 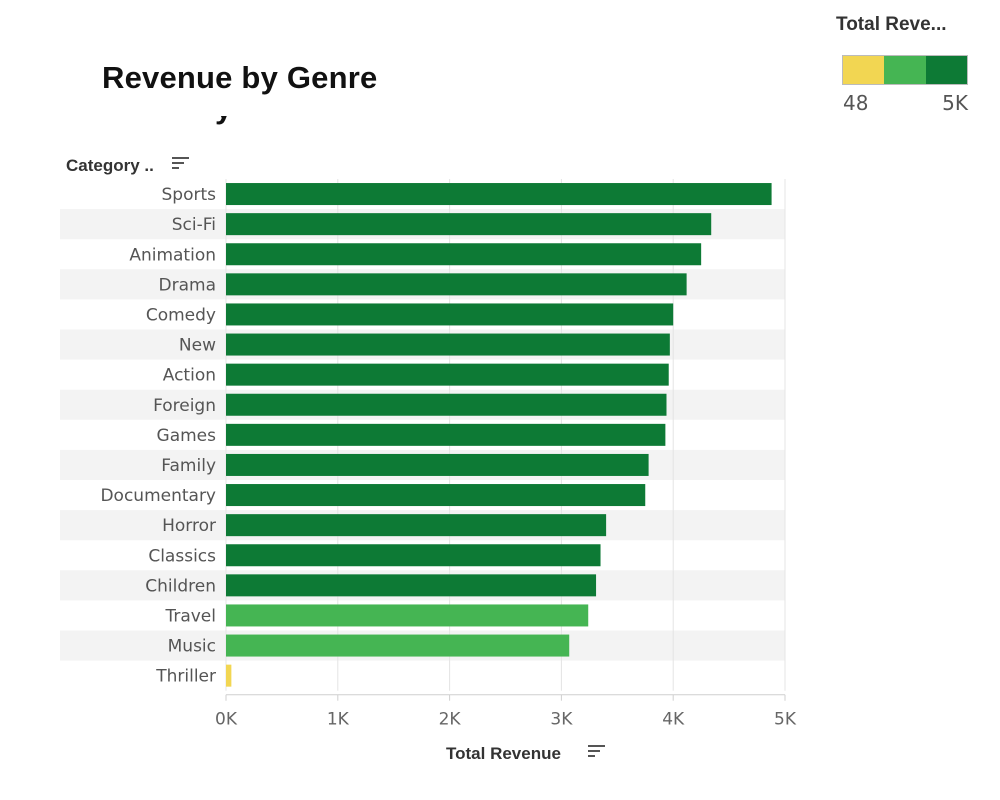 What do you see at coordinates (187, 285) in the screenshot?
I see `category-label: Drama` at bounding box center [187, 285].